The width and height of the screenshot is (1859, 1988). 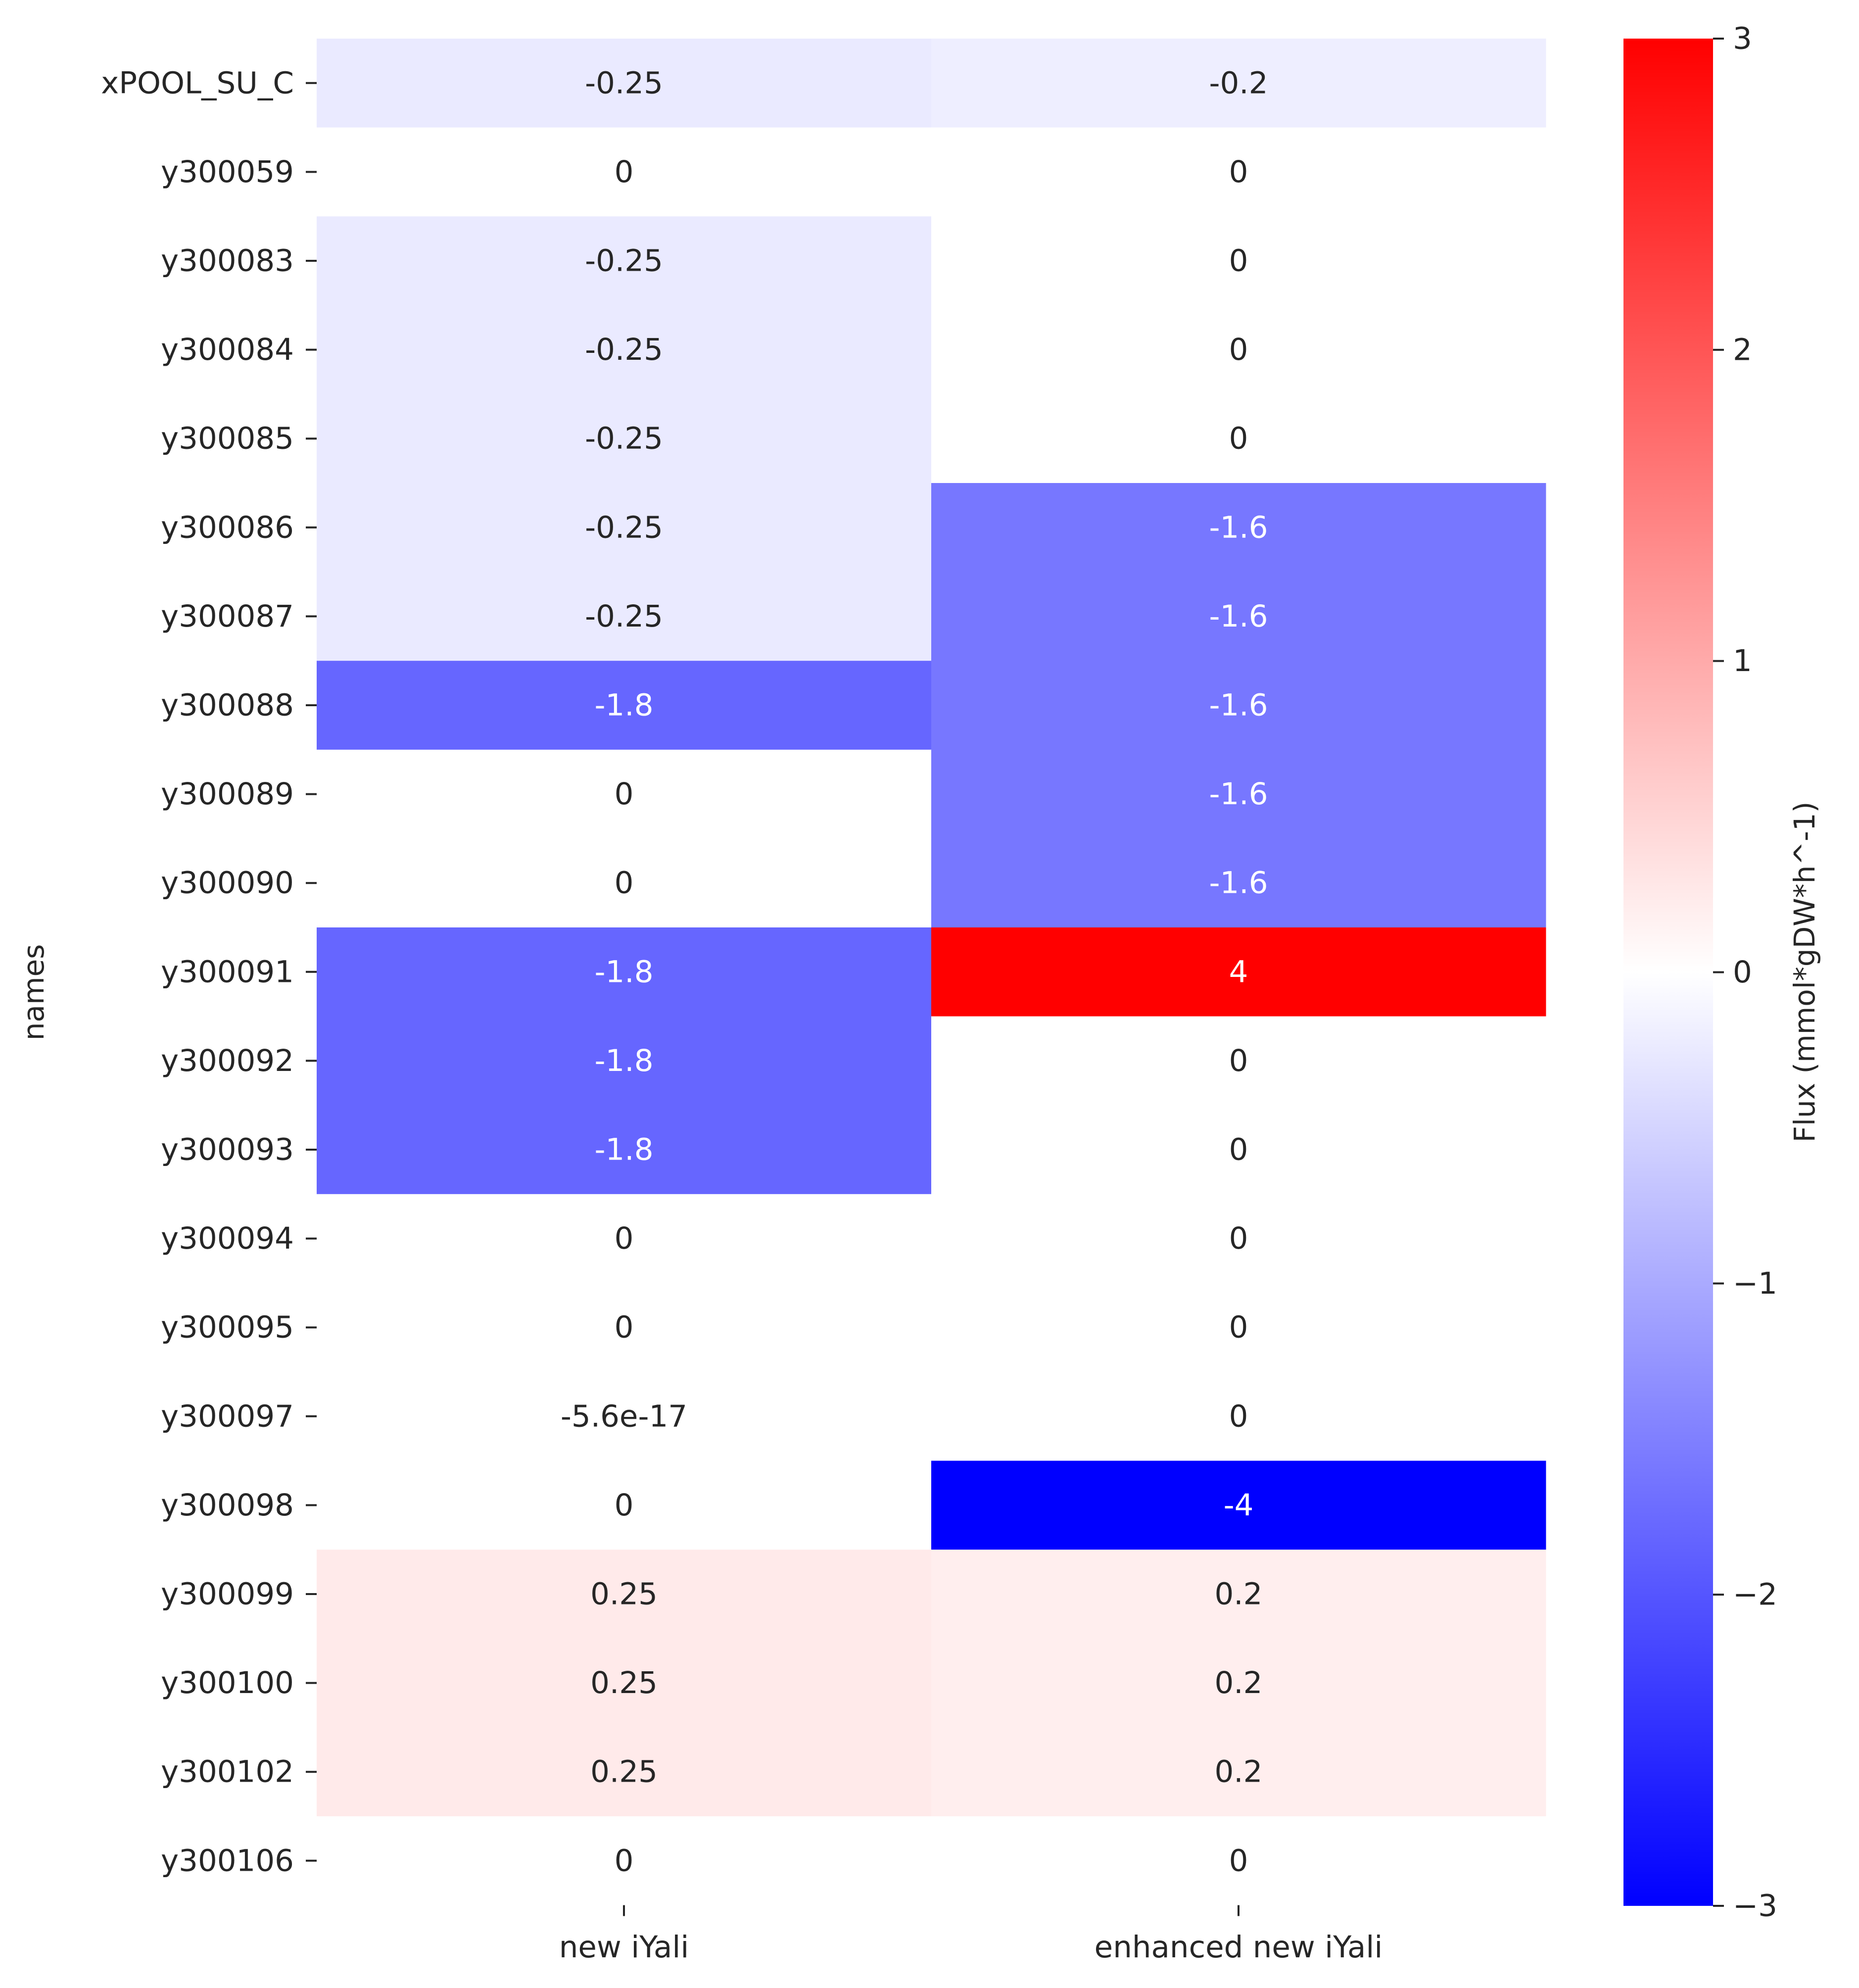 I want to click on colorbar-tick-label: −2, so click(x=1755, y=1594).